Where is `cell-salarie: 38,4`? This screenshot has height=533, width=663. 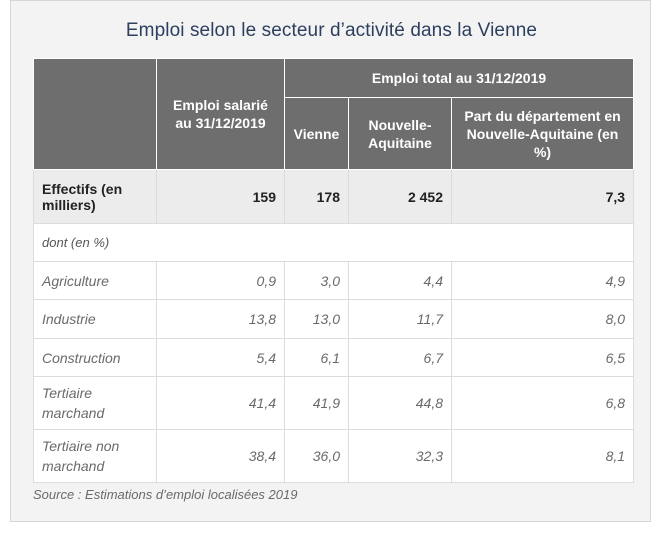
cell-salarie: 38,4 is located at coordinates (220, 456).